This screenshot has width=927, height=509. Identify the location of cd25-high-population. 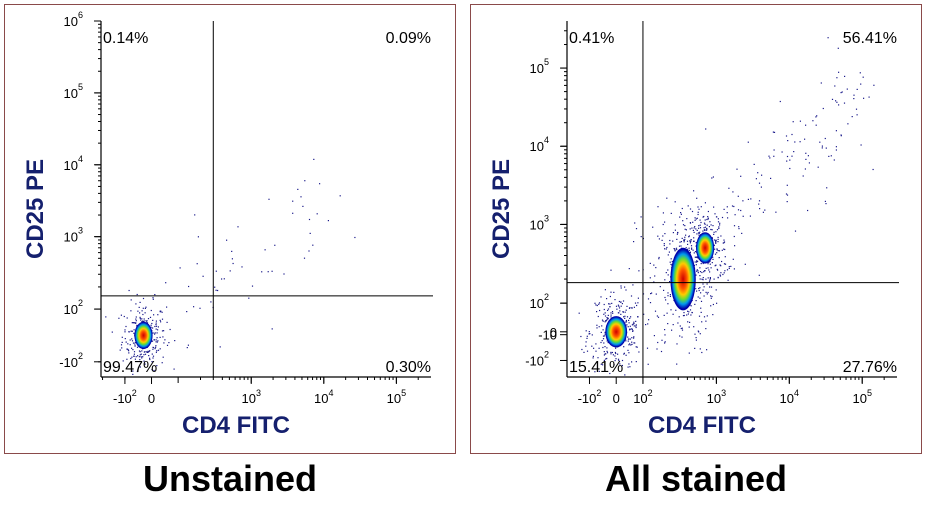
(705, 248).